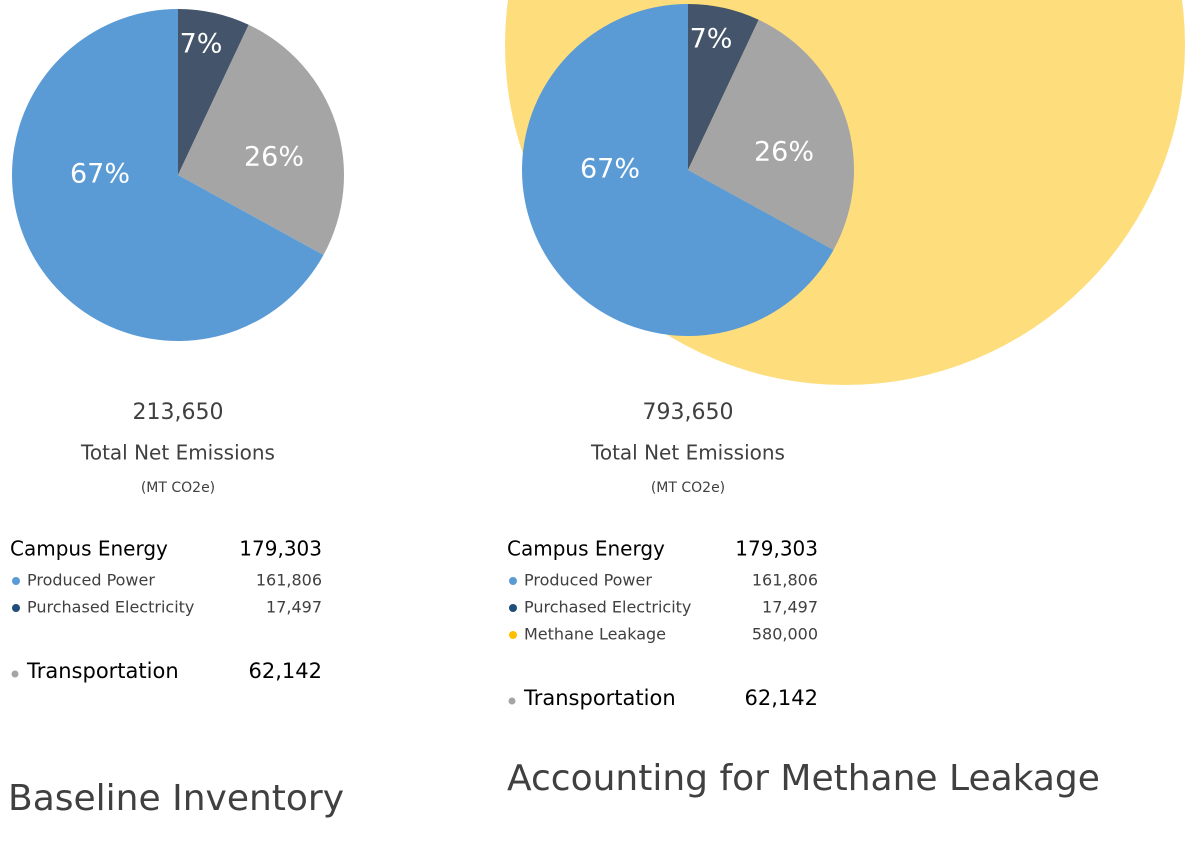 The height and width of the screenshot is (846, 1189). I want to click on legend-item: Methane Leakage, so click(595, 634).